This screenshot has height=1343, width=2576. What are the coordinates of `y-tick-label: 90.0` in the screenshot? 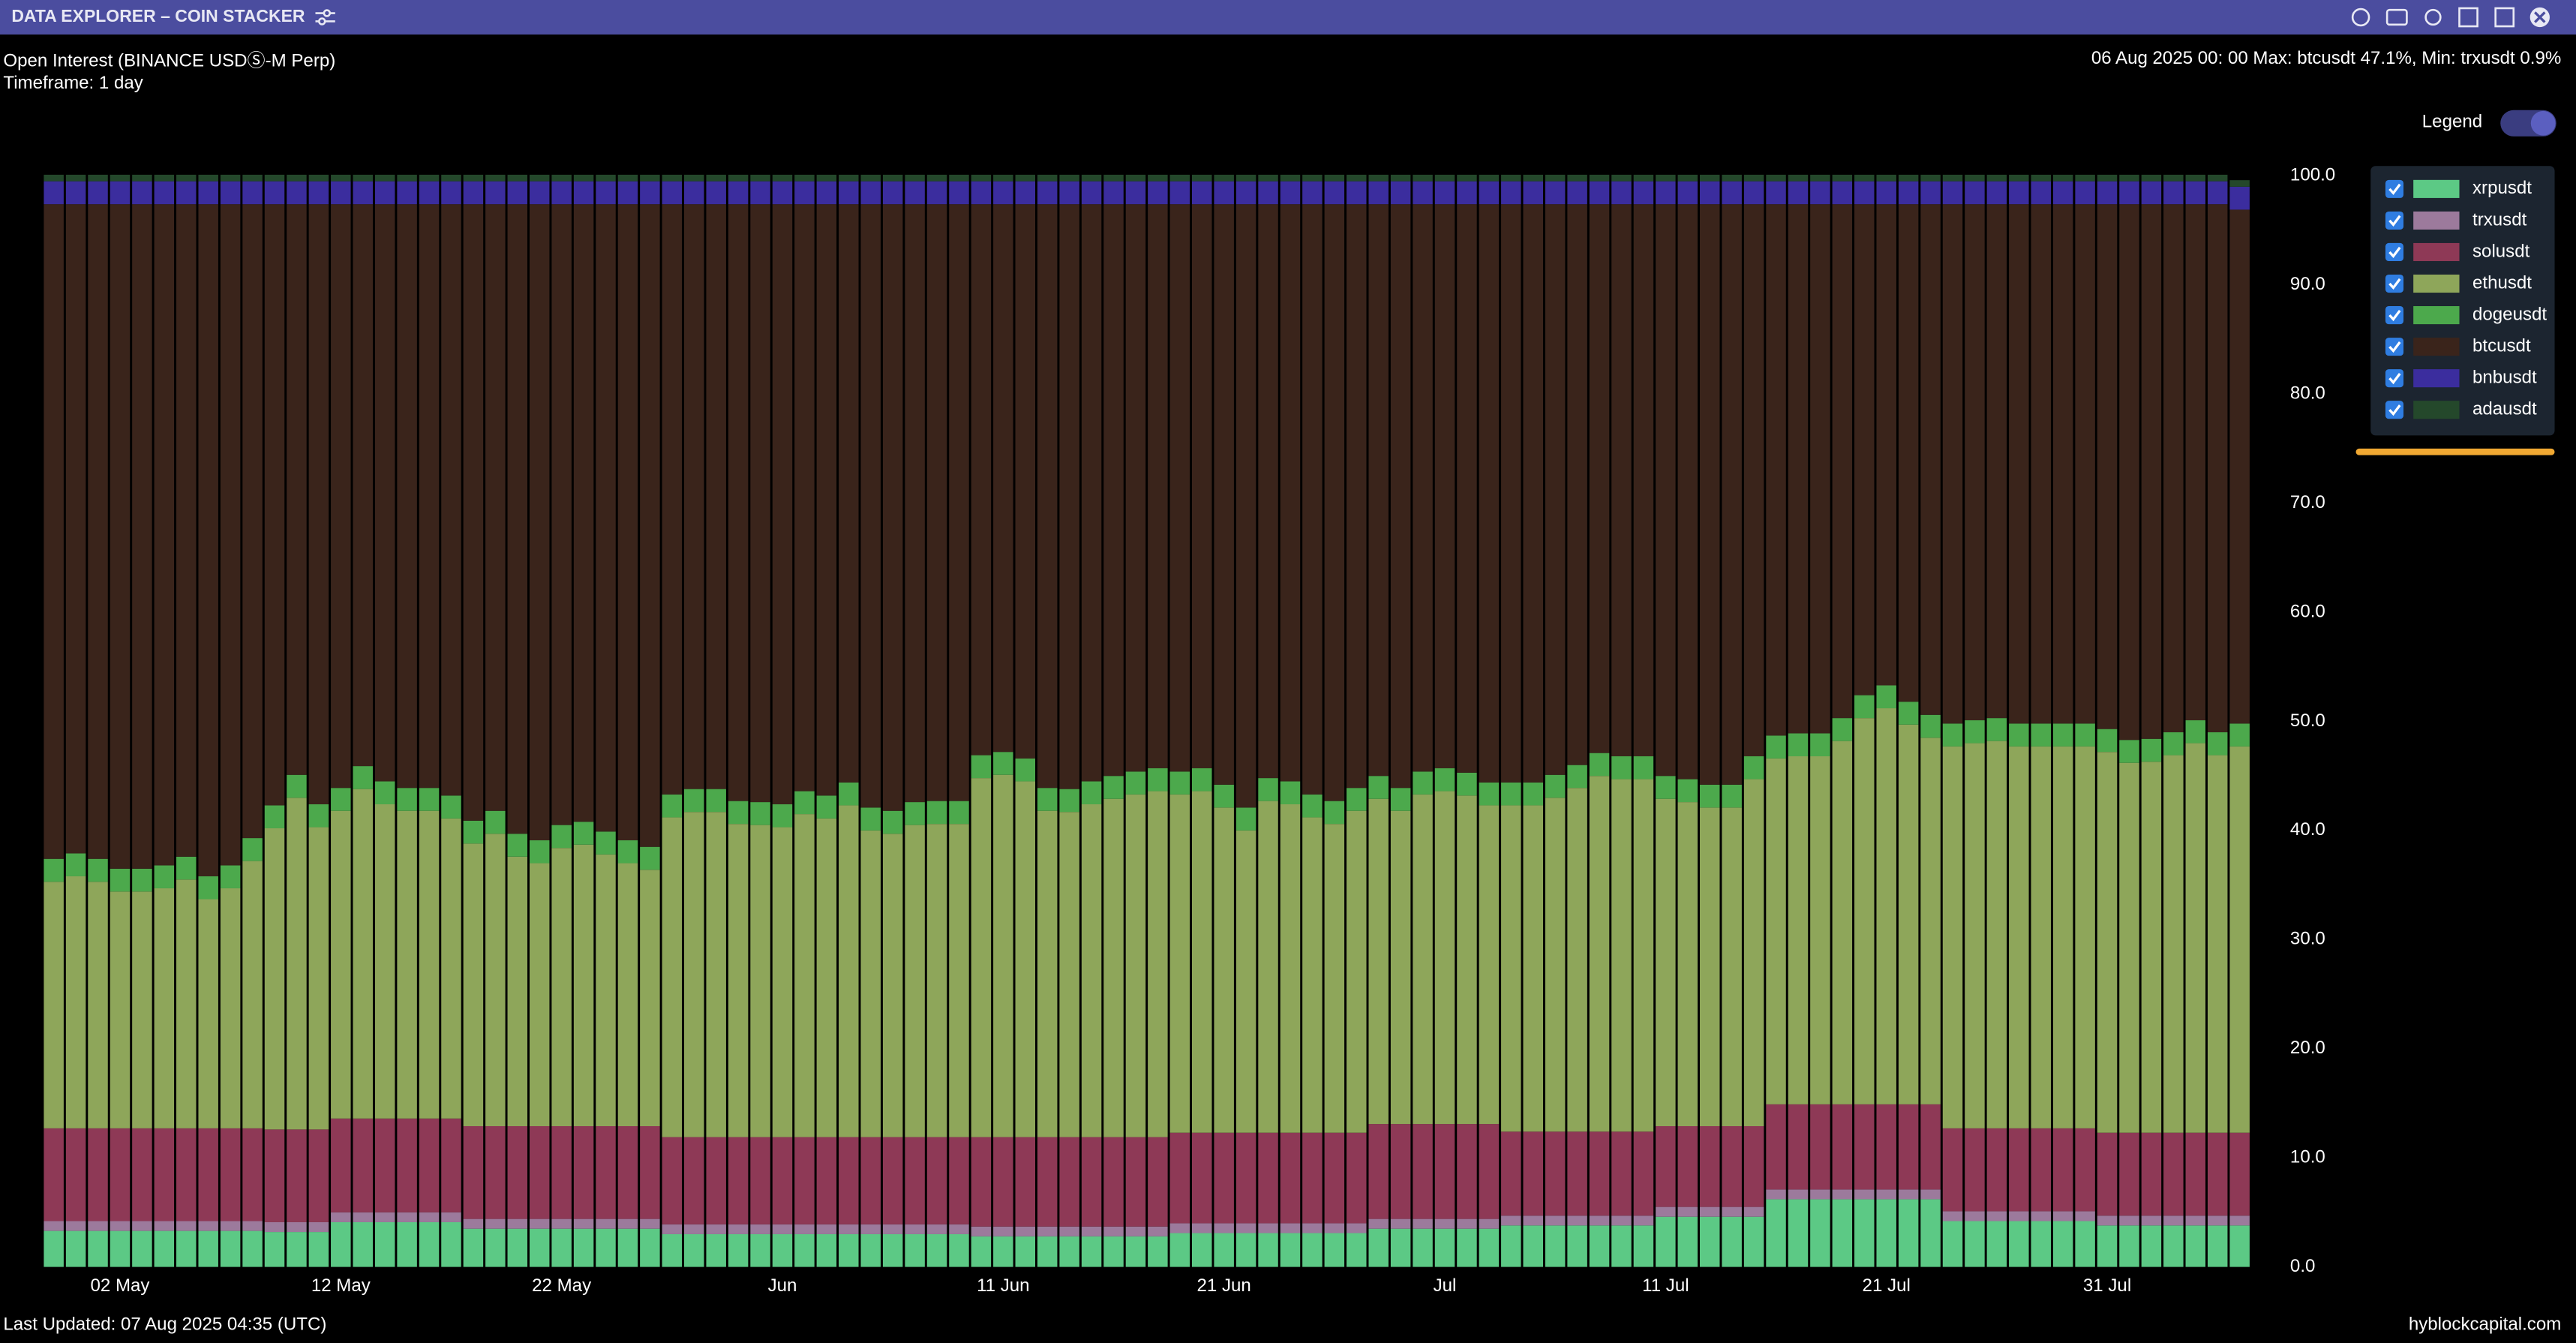 It's located at (2307, 284).